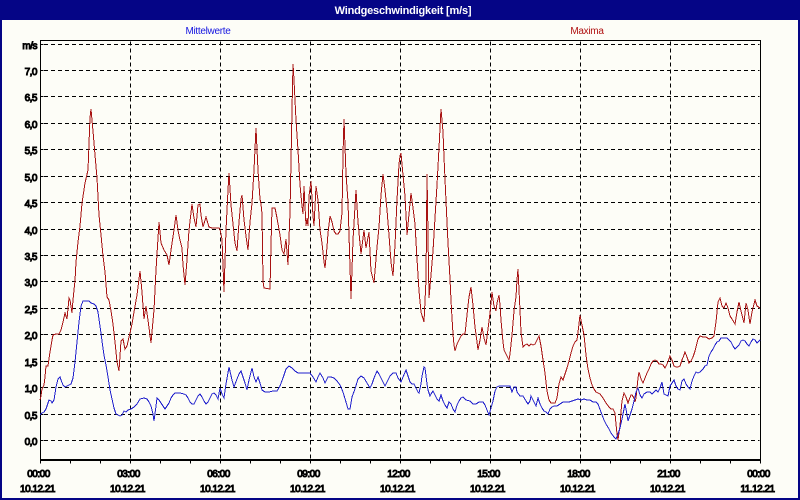  Describe the element at coordinates (31, 389) in the screenshot. I see `svg-text: 1,0` at that location.